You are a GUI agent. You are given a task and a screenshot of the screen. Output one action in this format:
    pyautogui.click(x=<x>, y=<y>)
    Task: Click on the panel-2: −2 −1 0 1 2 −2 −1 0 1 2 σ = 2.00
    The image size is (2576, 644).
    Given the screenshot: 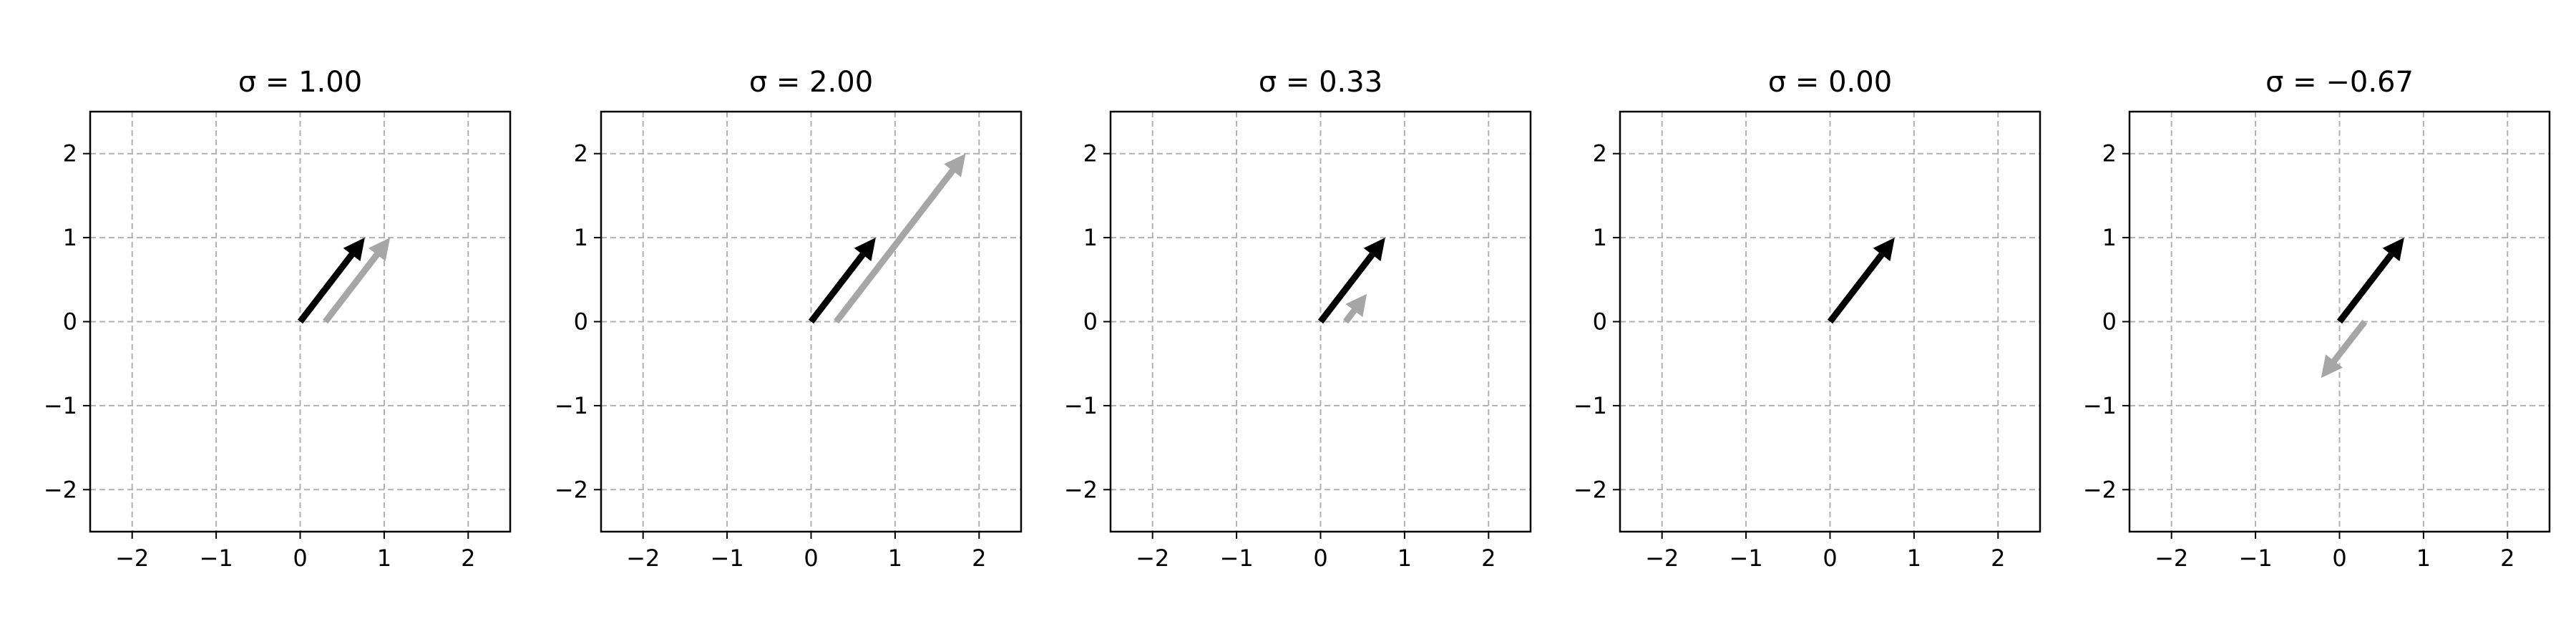 What is the action you would take?
    pyautogui.click(x=789, y=319)
    